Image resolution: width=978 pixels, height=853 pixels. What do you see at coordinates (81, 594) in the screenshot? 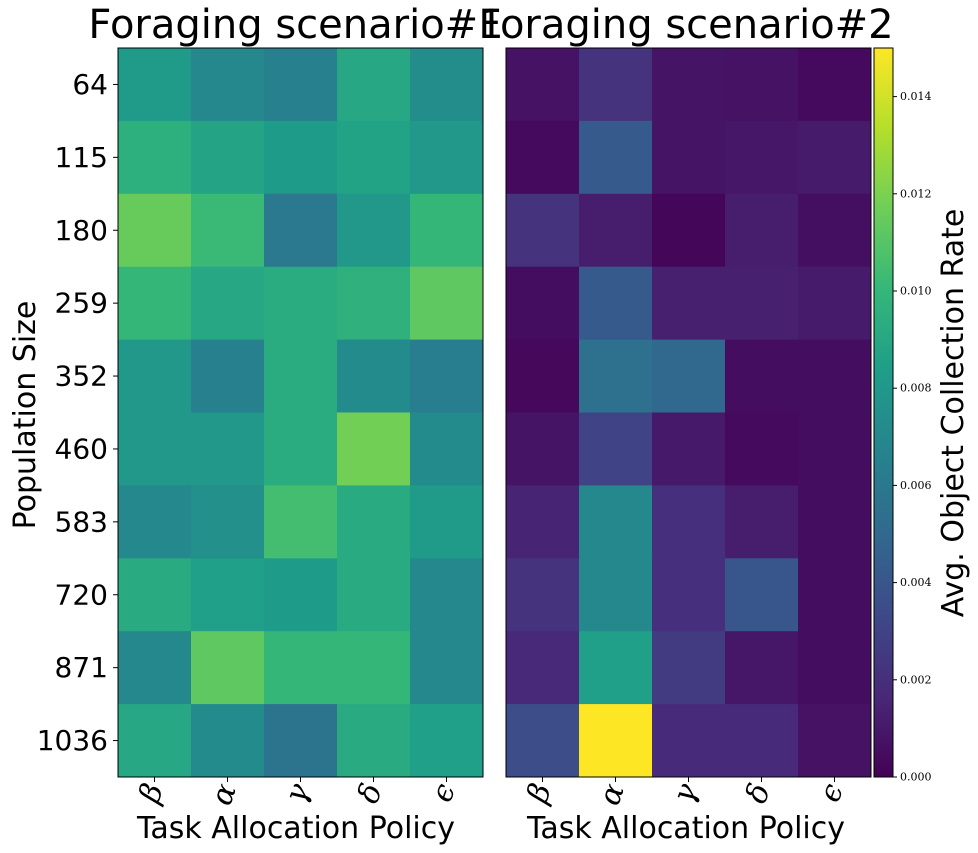
I see `y-tick-label: 720` at bounding box center [81, 594].